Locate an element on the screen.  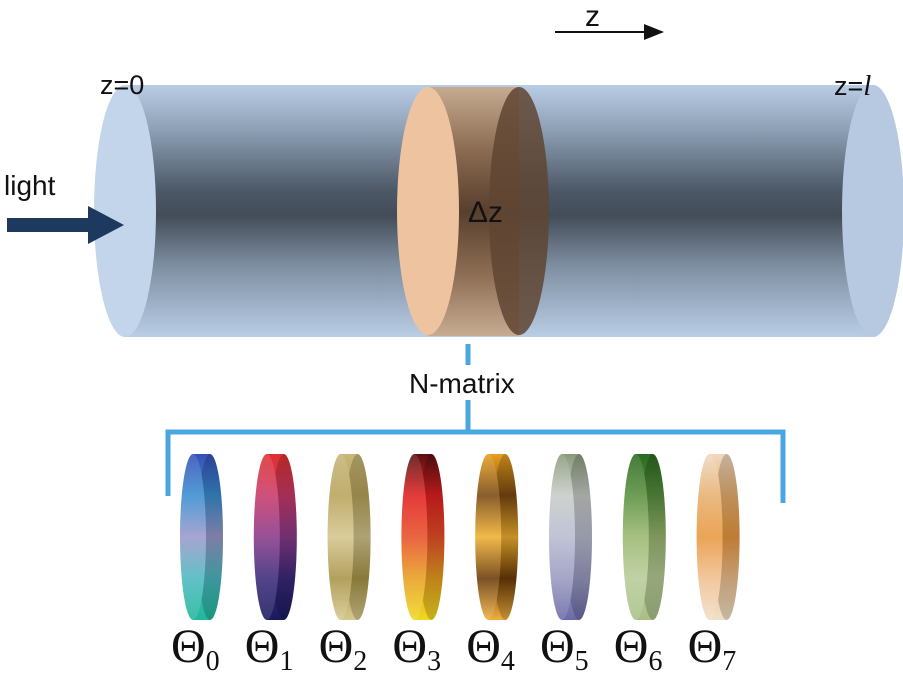
end-position-symbol: l is located at coordinates (867, 86).